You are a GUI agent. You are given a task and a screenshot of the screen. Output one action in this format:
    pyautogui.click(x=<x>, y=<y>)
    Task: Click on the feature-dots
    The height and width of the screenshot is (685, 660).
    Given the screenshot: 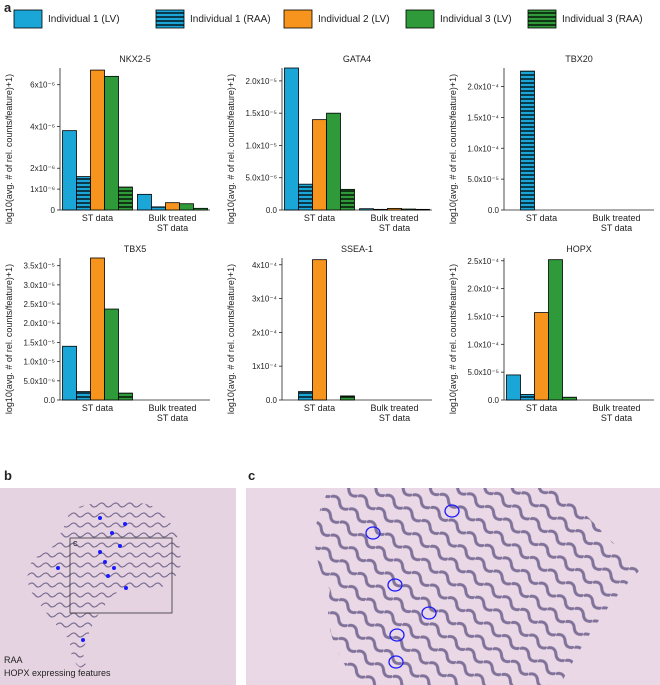 What is the action you would take?
    pyautogui.click(x=92, y=579)
    